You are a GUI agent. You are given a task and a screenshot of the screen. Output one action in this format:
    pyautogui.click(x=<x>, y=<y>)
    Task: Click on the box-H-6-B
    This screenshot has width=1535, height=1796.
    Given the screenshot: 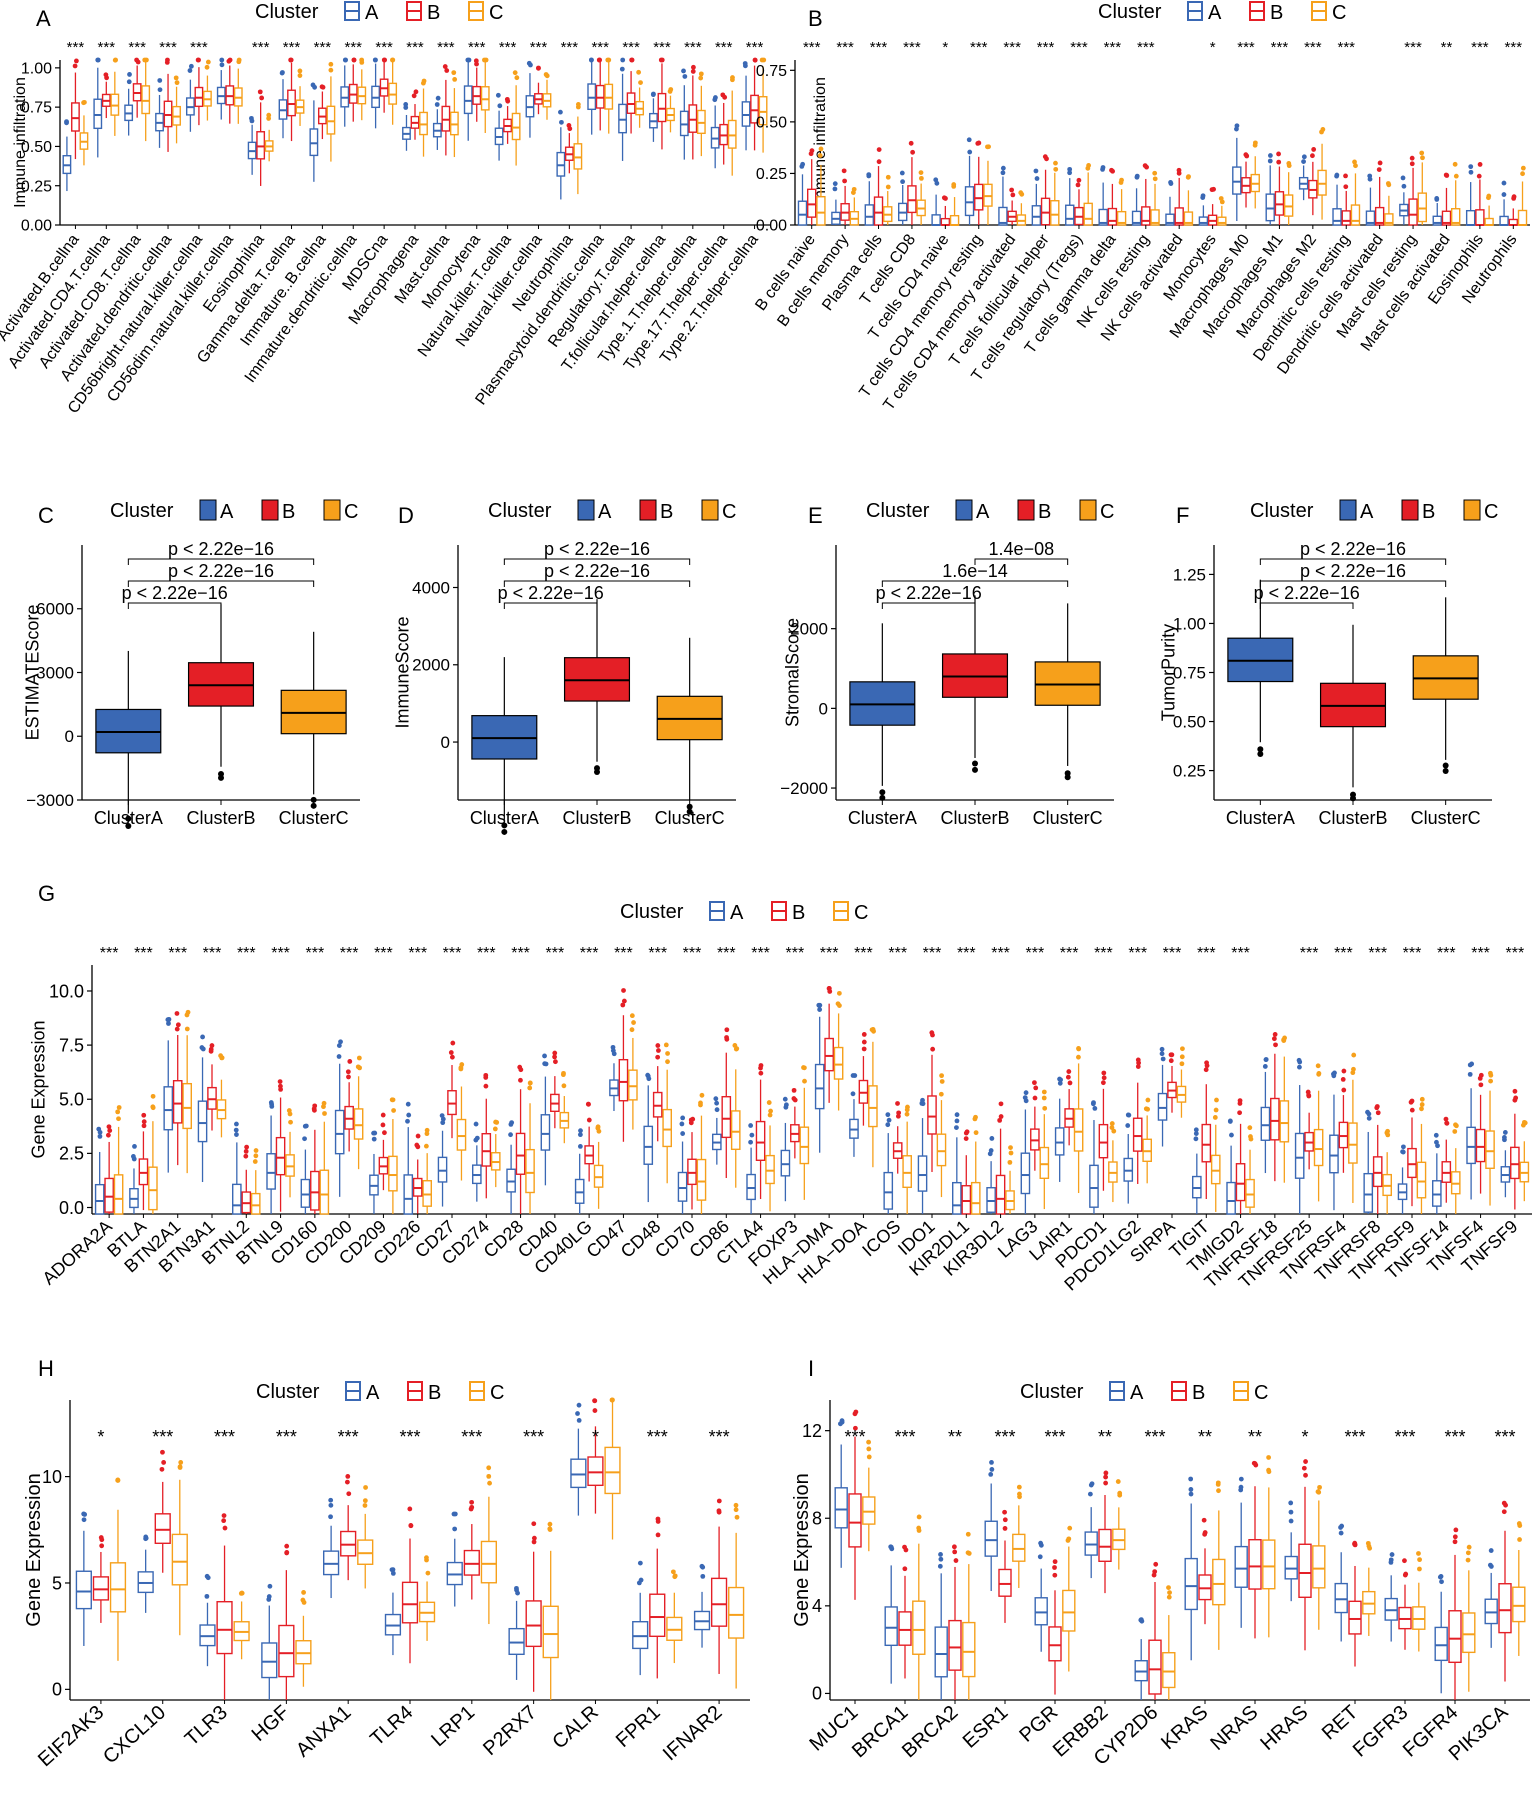 What is the action you would take?
    pyautogui.click(x=471, y=1549)
    